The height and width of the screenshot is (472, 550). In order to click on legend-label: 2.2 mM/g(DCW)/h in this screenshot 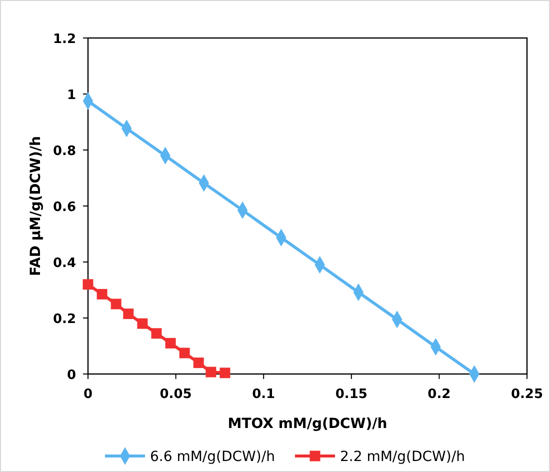, I will do `click(402, 457)`.